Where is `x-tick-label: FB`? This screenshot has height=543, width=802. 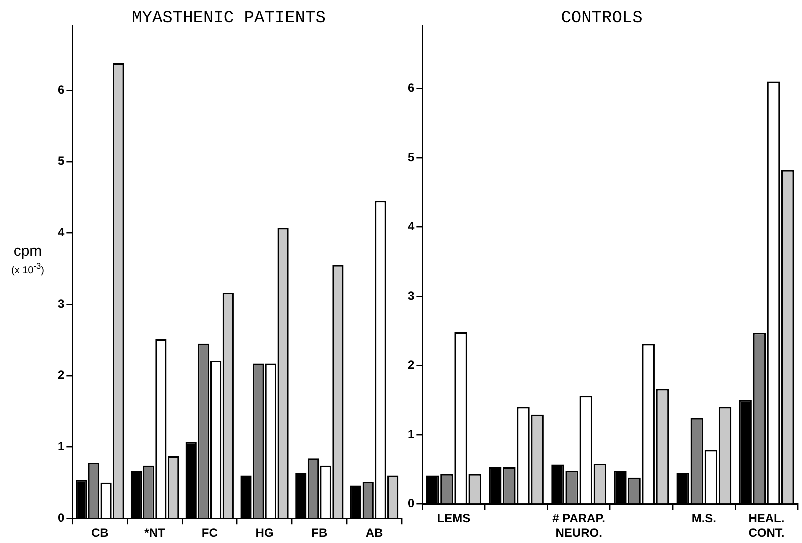 x-tick-label: FB is located at coordinates (320, 533).